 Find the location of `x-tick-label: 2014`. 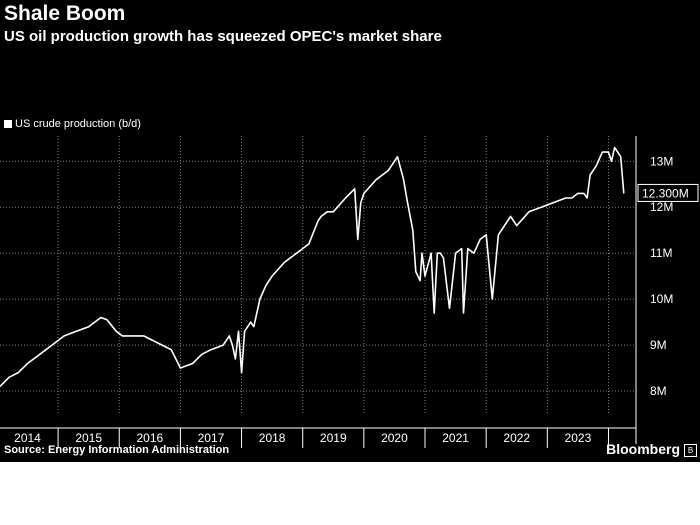

x-tick-label: 2014 is located at coordinates (27, 438).